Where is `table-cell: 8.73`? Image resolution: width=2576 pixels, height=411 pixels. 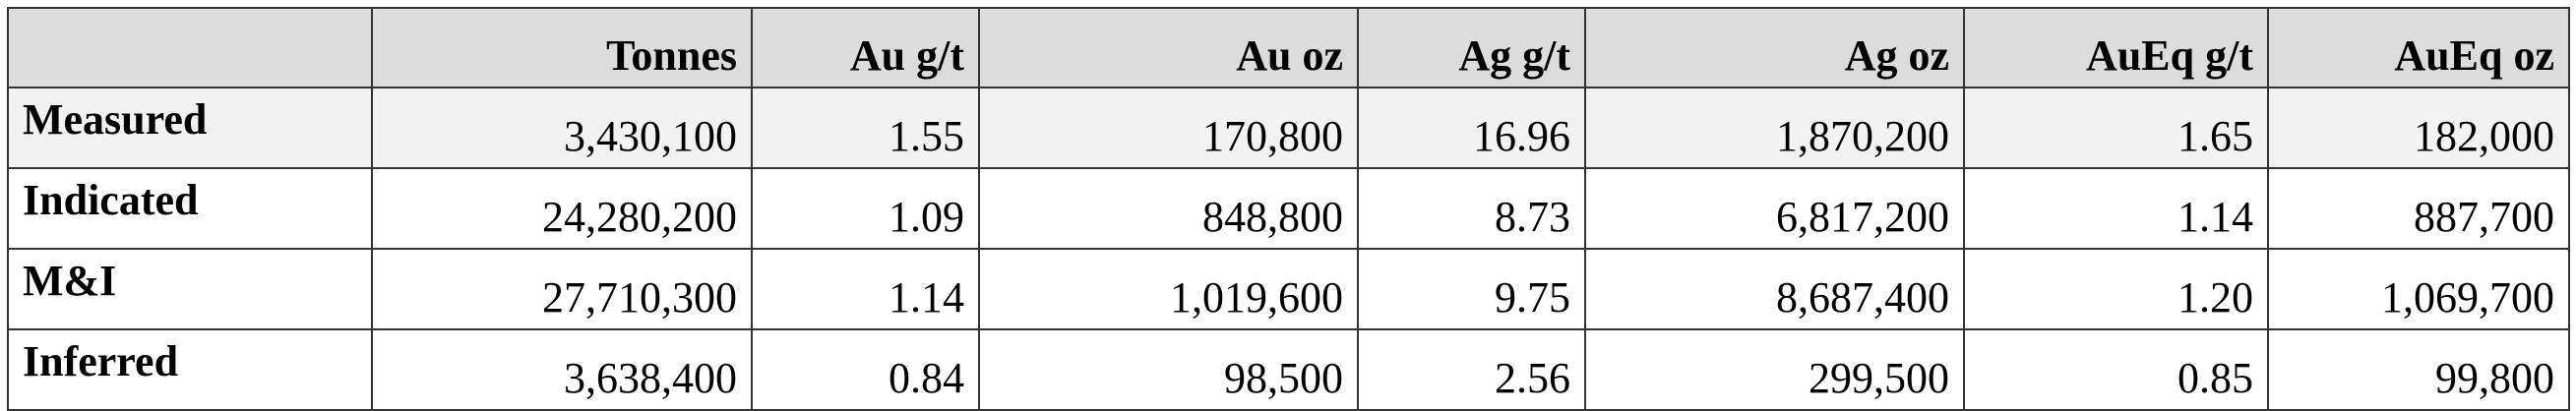 table-cell: 8.73 is located at coordinates (1471, 208).